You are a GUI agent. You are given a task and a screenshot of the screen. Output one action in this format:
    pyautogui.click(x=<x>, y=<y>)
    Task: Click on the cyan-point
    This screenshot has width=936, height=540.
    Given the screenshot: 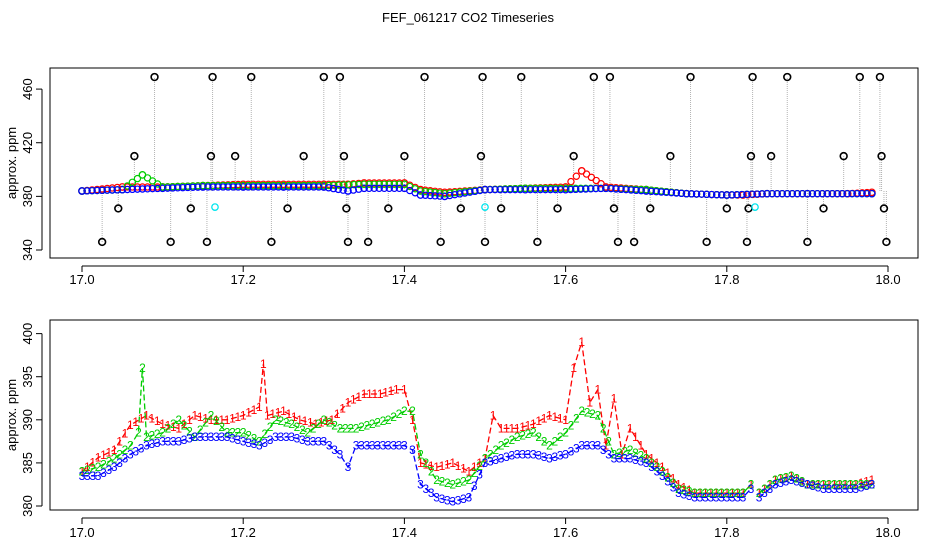 What is the action you would take?
    pyautogui.click(x=755, y=207)
    